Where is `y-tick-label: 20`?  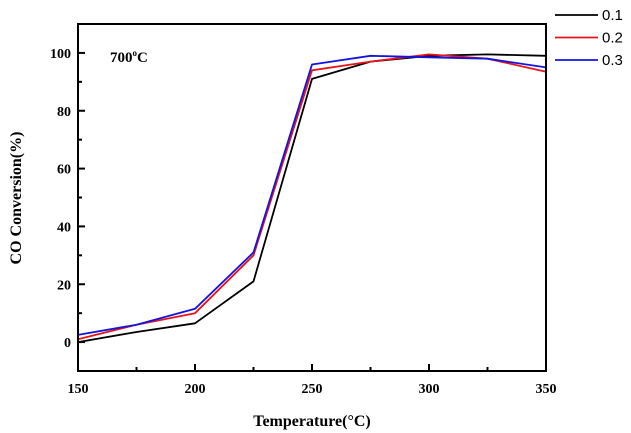 y-tick-label: 20 is located at coordinates (64, 285).